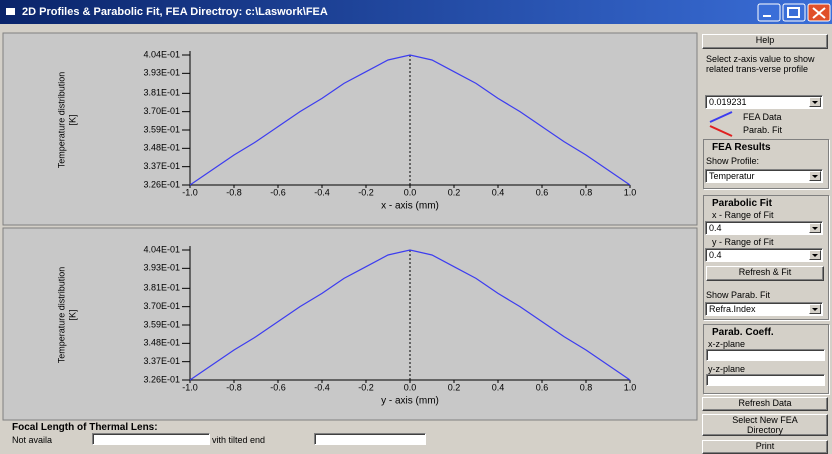 This screenshot has height=454, width=832. I want to click on z-value-dropdown: 0.019231, so click(764, 102).